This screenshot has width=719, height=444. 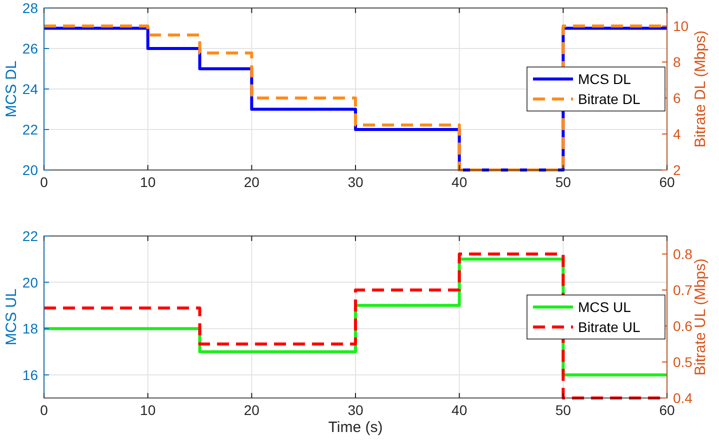 I want to click on y2-axis-title: Bitrate DL (Mbps), so click(x=700, y=89).